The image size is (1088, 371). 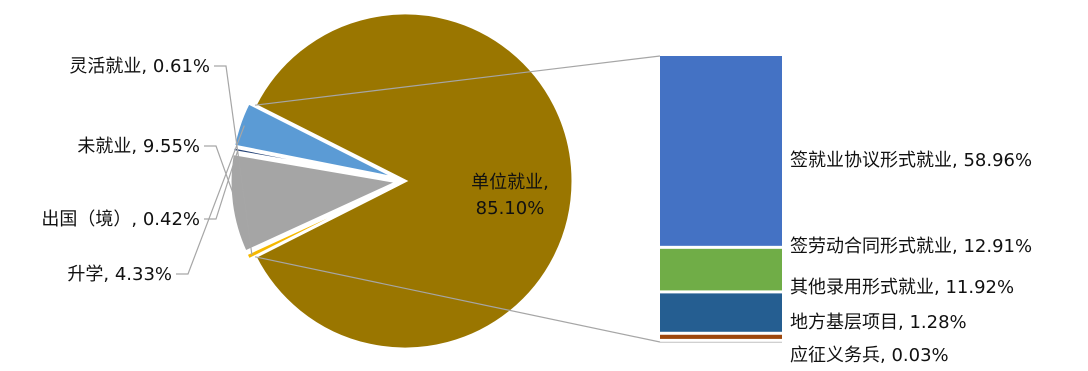 What do you see at coordinates (911, 160) in the screenshot?
I see `bar-segment-label-1: 签就业协议形式就业, 58.96%` at bounding box center [911, 160].